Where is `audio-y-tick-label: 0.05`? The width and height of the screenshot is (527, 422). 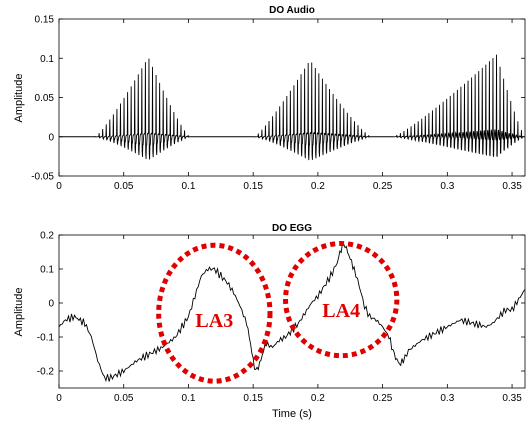 audio-y-tick-label: 0.05 is located at coordinates (45, 98).